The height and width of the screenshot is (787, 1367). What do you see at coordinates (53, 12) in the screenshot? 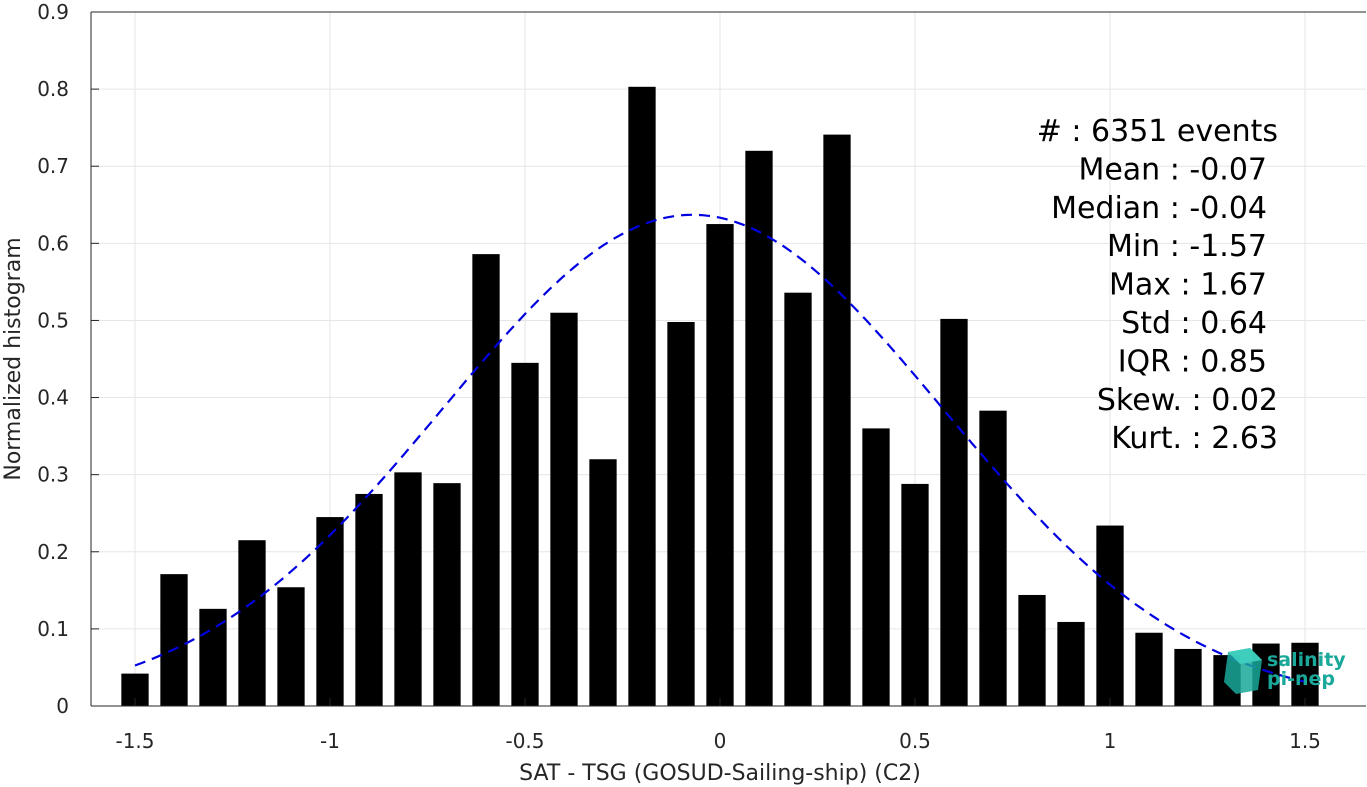
I see `y-tick-label: 0.9` at bounding box center [53, 12].